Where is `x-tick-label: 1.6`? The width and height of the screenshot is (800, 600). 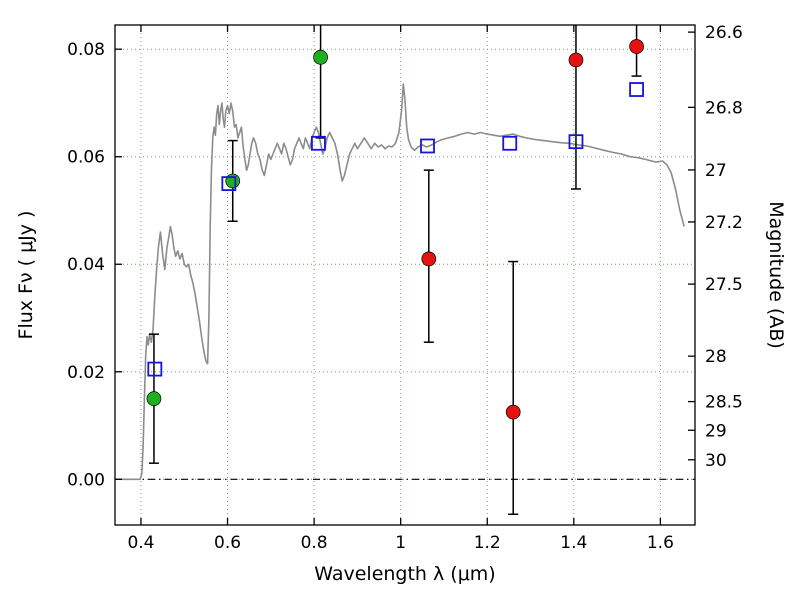 x-tick-label: 1.6 is located at coordinates (660, 543).